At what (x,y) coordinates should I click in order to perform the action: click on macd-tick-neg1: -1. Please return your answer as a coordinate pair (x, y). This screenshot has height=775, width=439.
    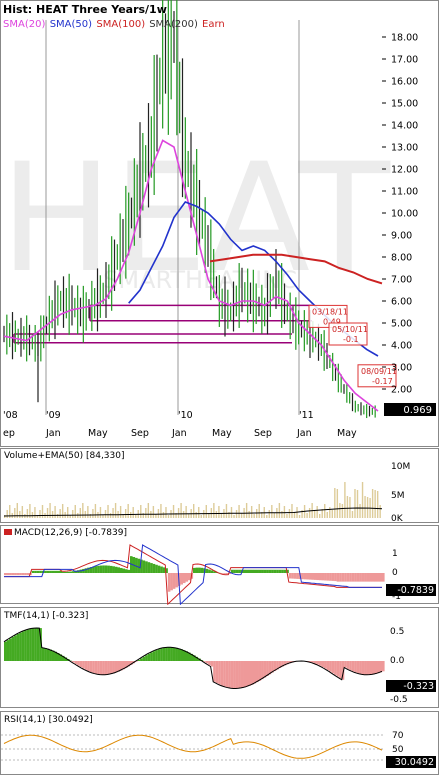
    Looking at the image, I should click on (396, 597).